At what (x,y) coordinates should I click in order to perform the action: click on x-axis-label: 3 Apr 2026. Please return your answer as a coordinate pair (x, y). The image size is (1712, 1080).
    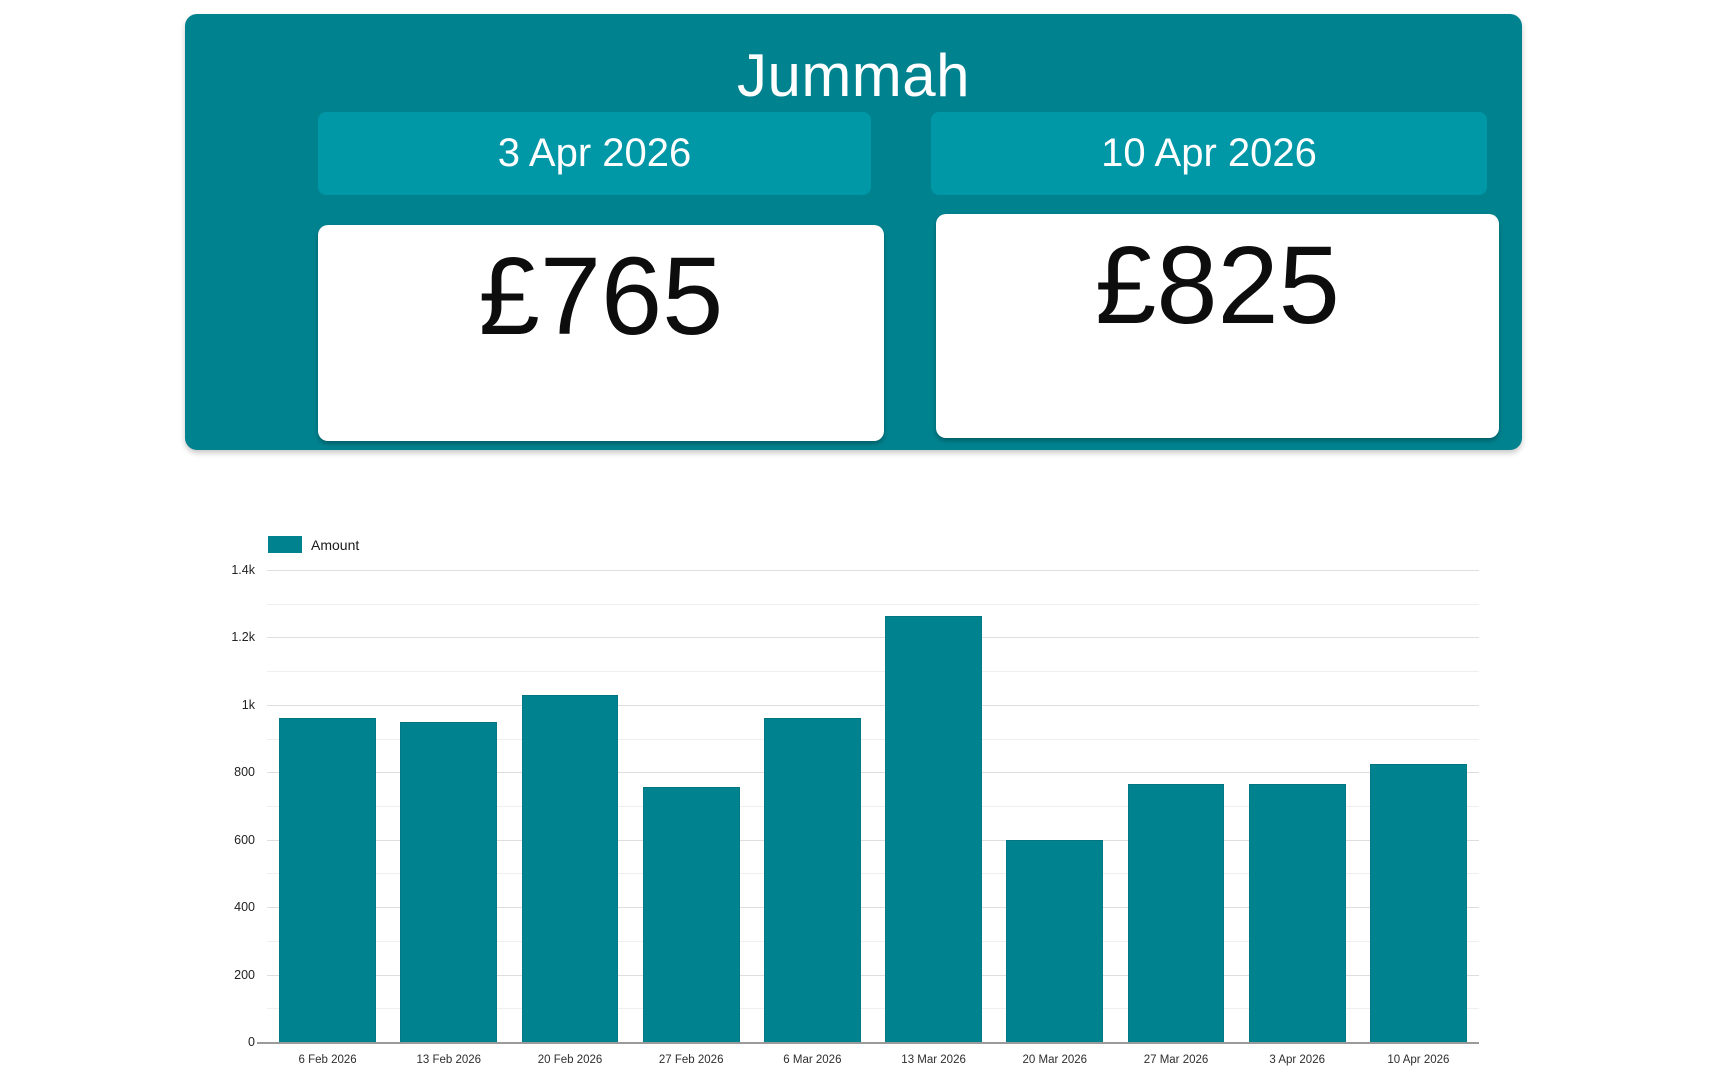
    Looking at the image, I should click on (1297, 1060).